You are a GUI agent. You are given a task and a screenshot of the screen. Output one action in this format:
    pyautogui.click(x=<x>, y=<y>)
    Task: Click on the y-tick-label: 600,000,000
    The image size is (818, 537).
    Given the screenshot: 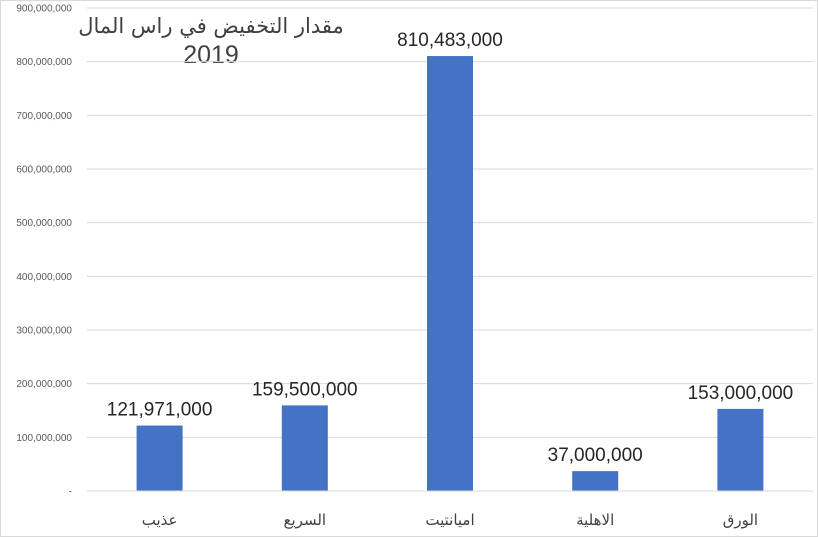 What is the action you would take?
    pyautogui.click(x=44, y=170)
    